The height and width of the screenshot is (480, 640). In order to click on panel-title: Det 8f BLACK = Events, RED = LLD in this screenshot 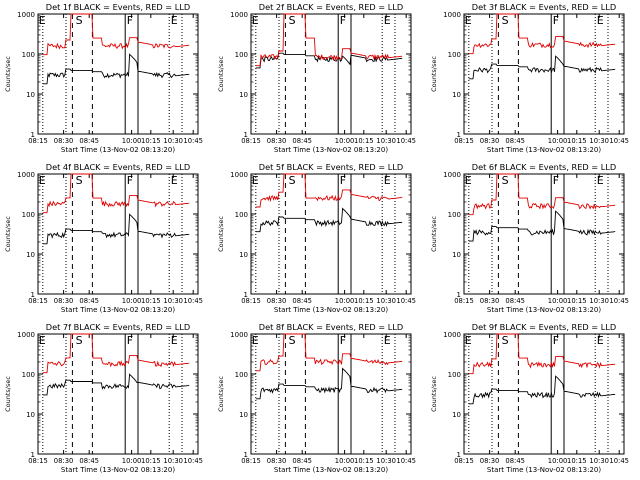, I will do `click(331, 327)`.